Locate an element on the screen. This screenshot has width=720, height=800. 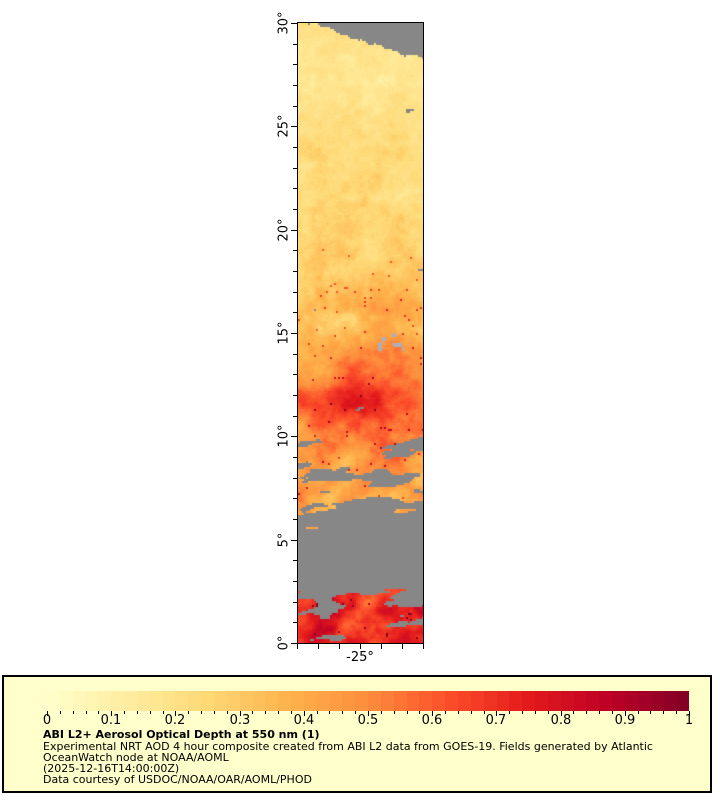
colorbar-tick-label: 0.7 is located at coordinates (496, 720).